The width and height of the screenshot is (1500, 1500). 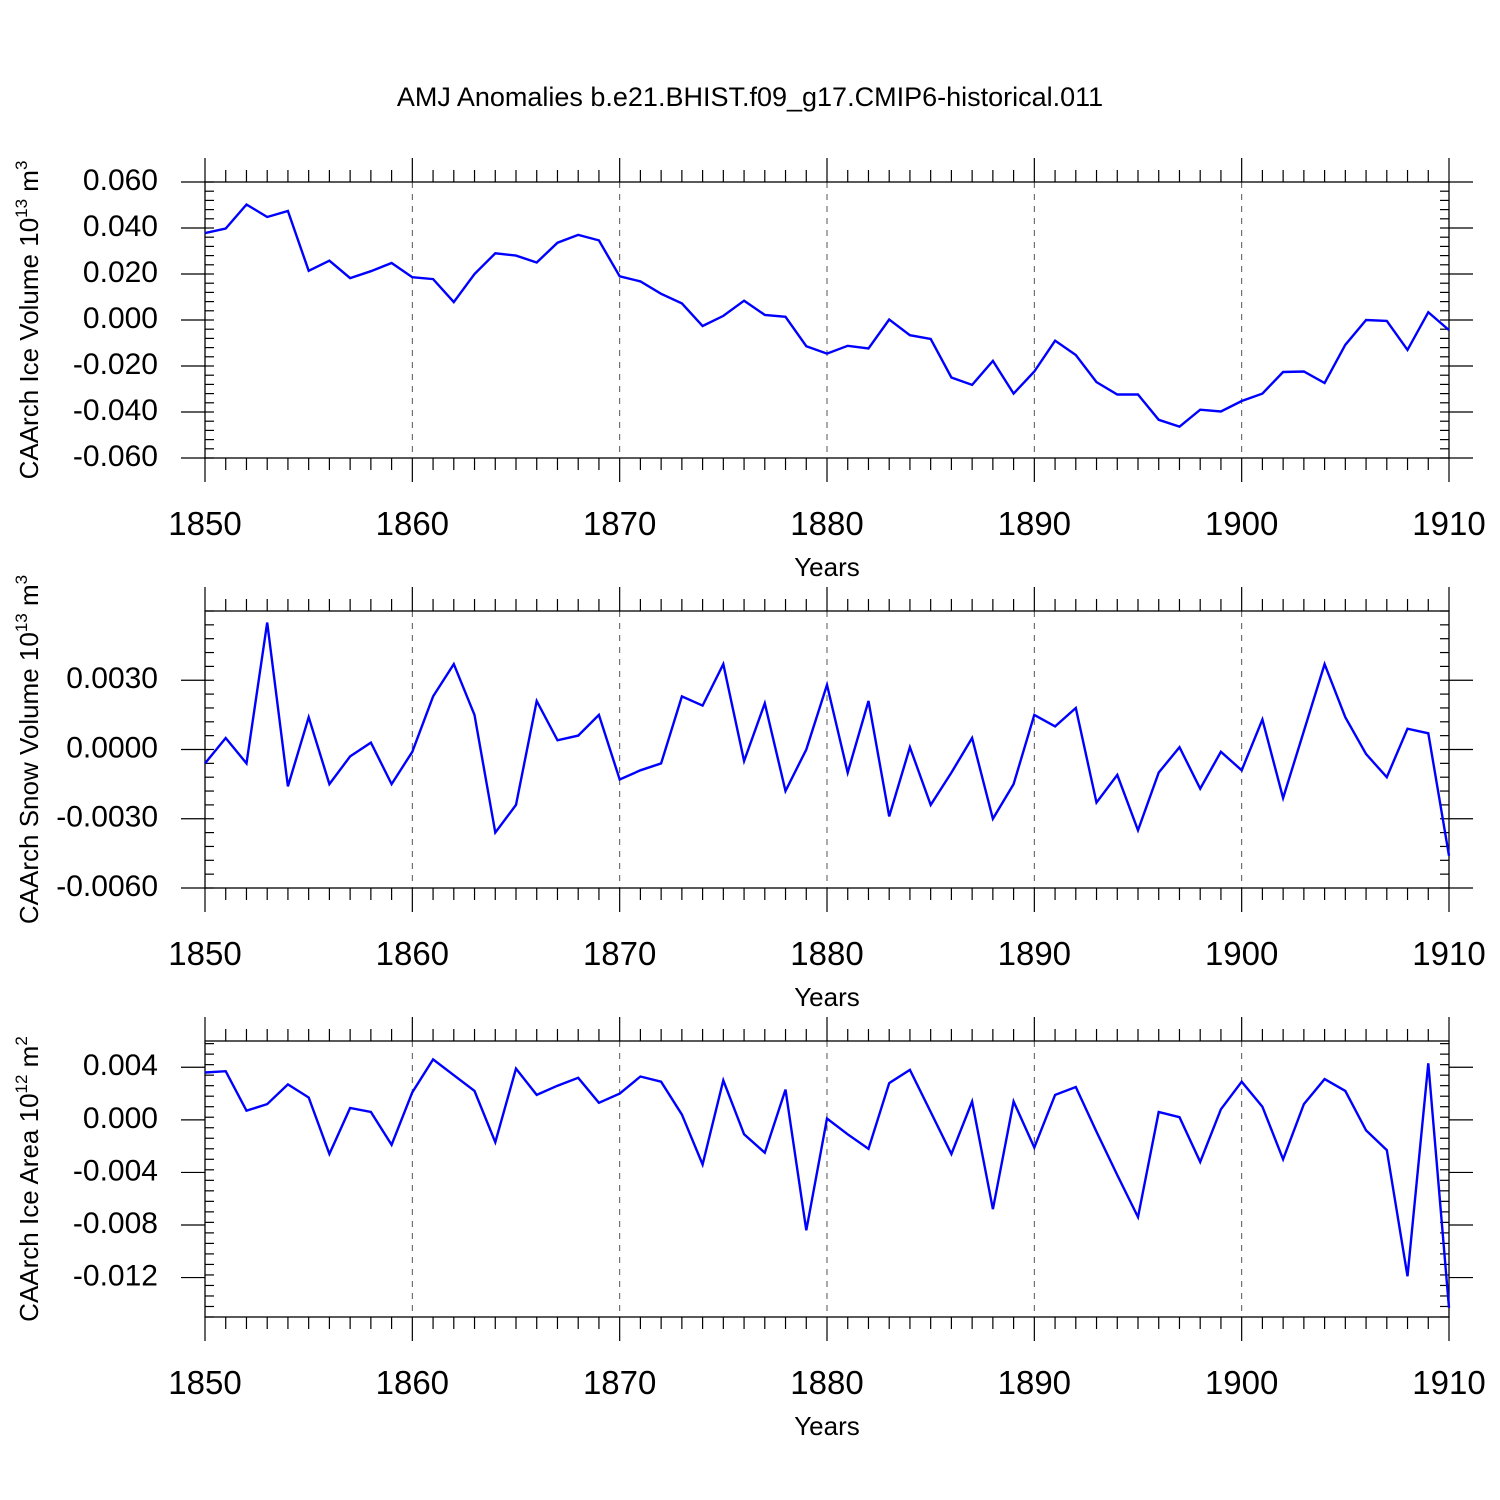 I want to click on y-tick-label: -0.060, so click(x=115, y=456).